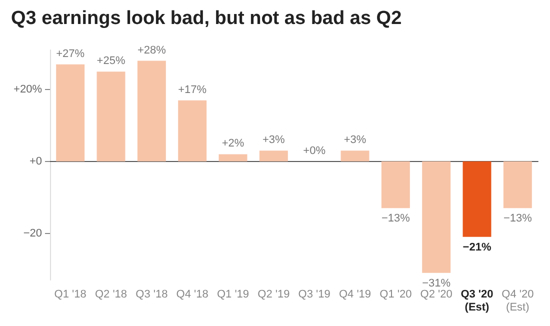 This screenshot has width=550, height=326. I want to click on x-tick-label: Q1 '18, so click(70, 294).